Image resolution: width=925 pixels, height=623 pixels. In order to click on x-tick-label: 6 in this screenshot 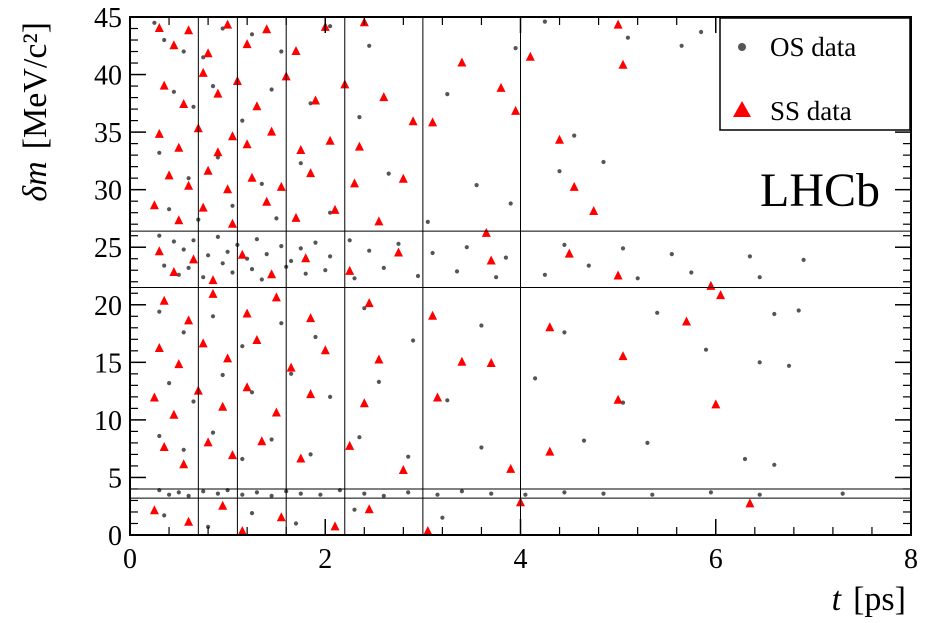, I will do `click(716, 559)`.